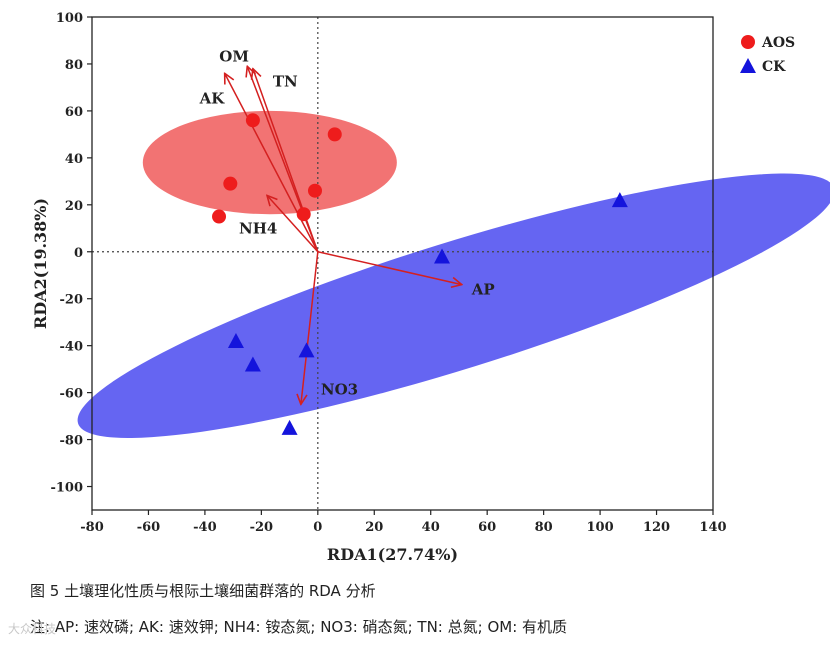  I want to click on arrow-no3, so click(310, 328).